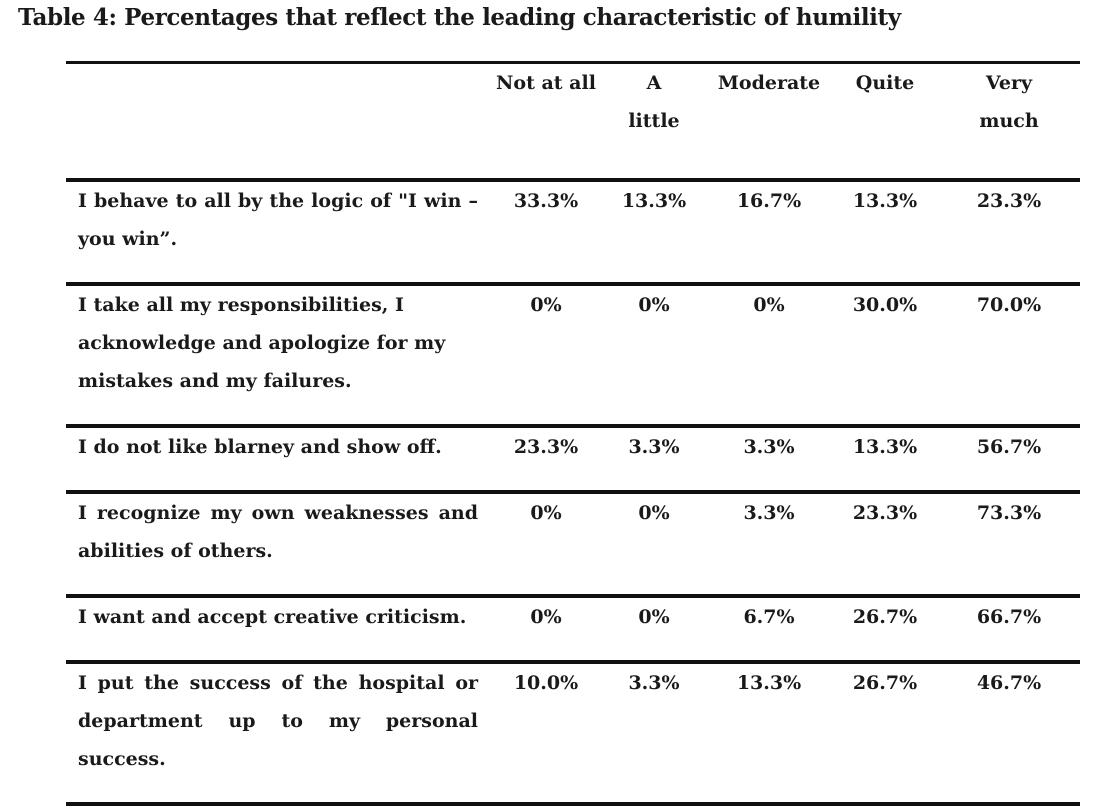 The height and width of the screenshot is (806, 1104). I want to click on cell-not-at-all: 33.3%, so click(546, 201).